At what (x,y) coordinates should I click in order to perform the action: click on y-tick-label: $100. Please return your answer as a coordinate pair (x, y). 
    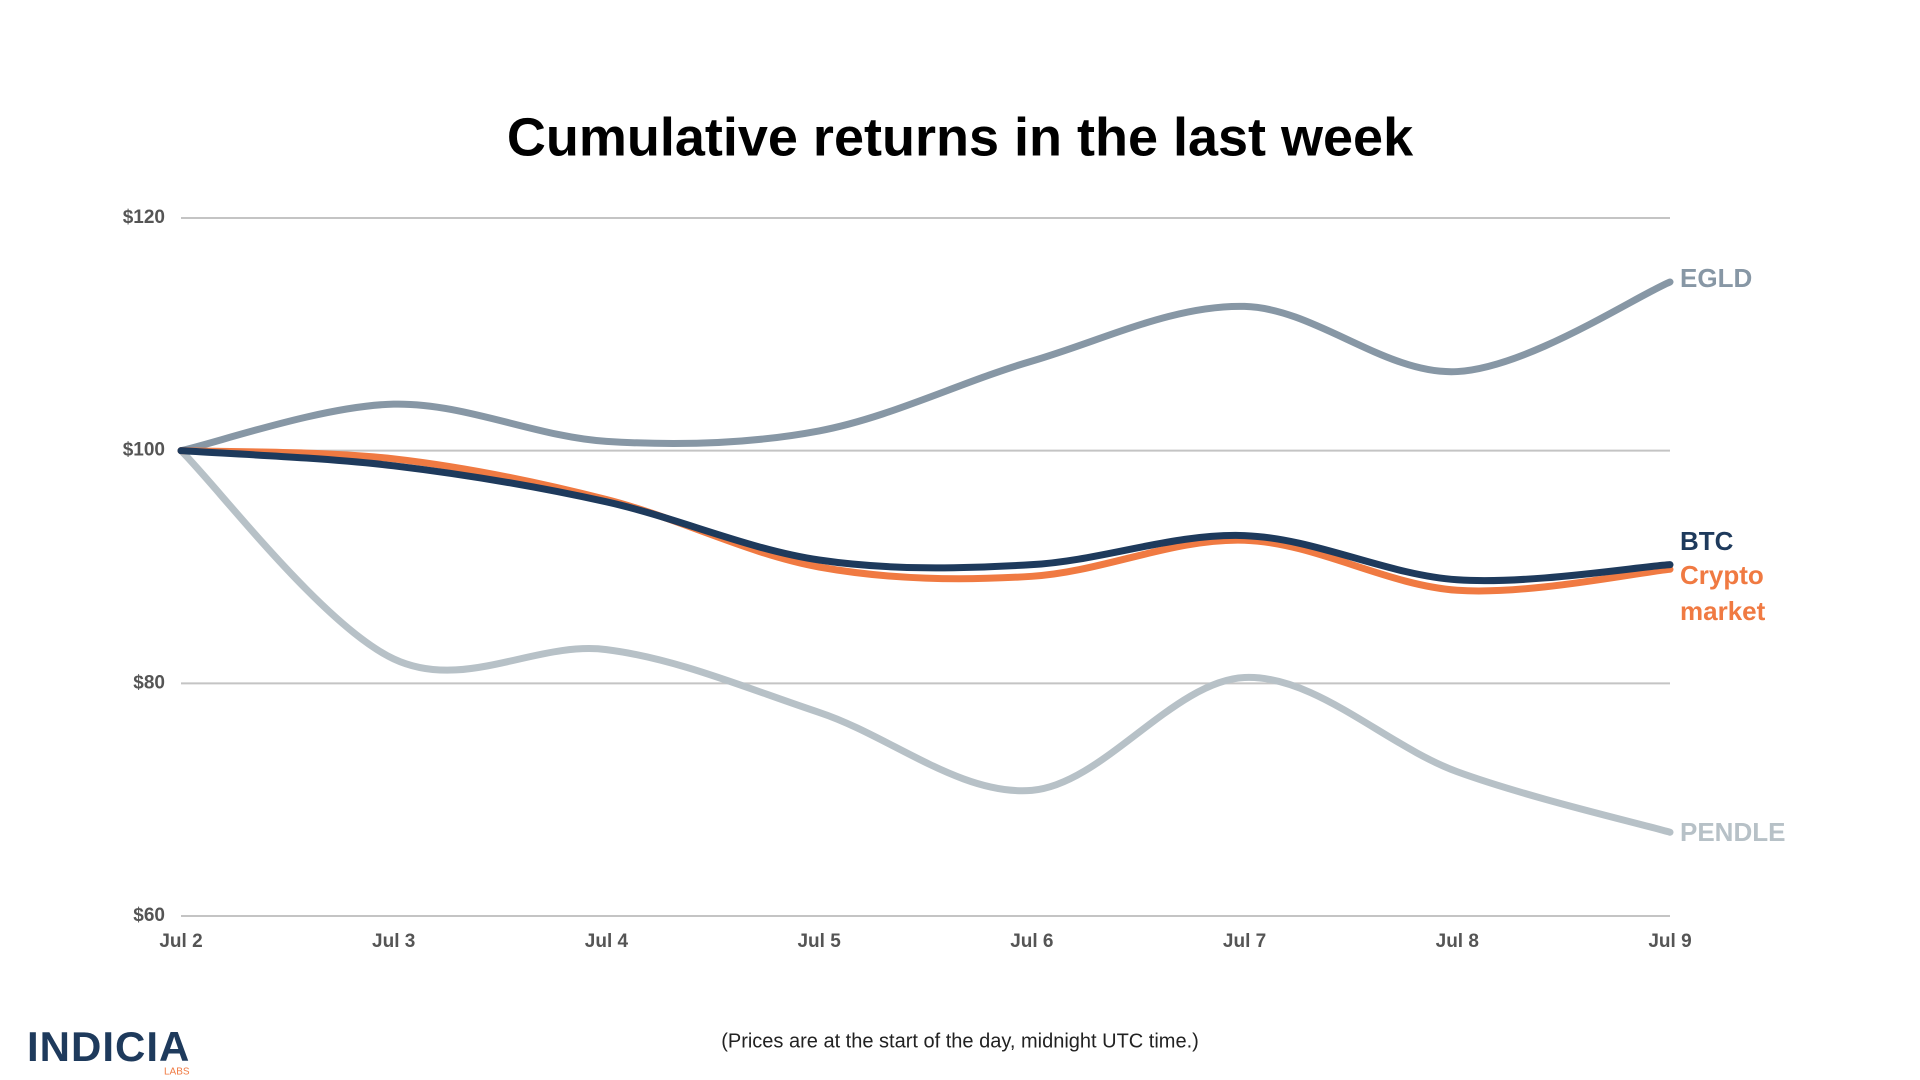
    Looking at the image, I should click on (144, 450).